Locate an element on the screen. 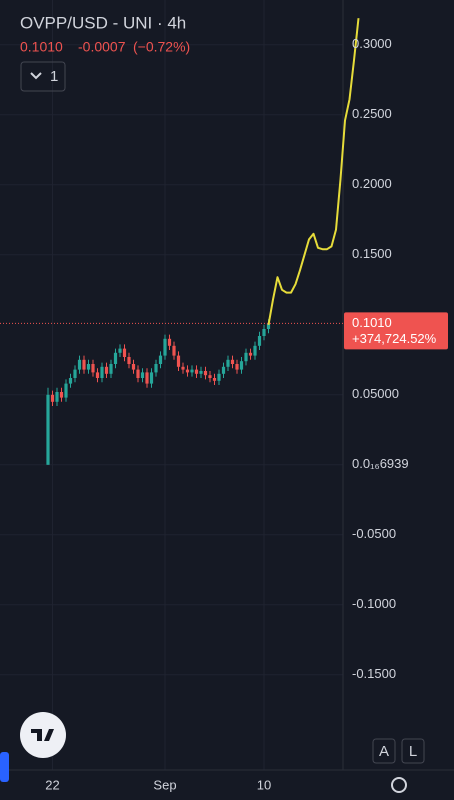 This screenshot has height=800, width=454. side-tab is located at coordinates (4, 767).